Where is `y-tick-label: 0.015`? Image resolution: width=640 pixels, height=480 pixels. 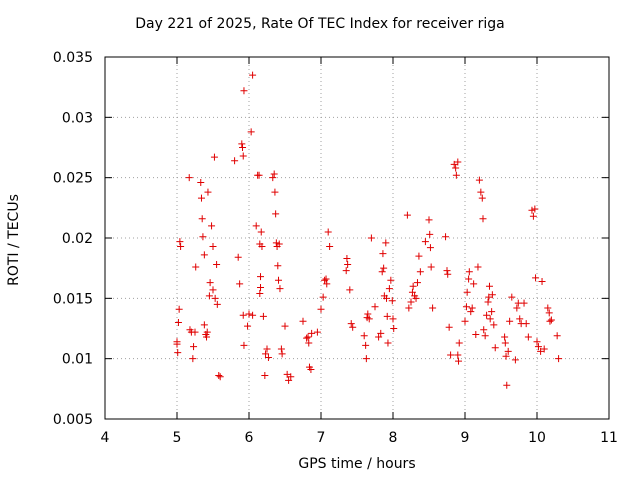 y-tick-label: 0.015 is located at coordinates (73, 299).